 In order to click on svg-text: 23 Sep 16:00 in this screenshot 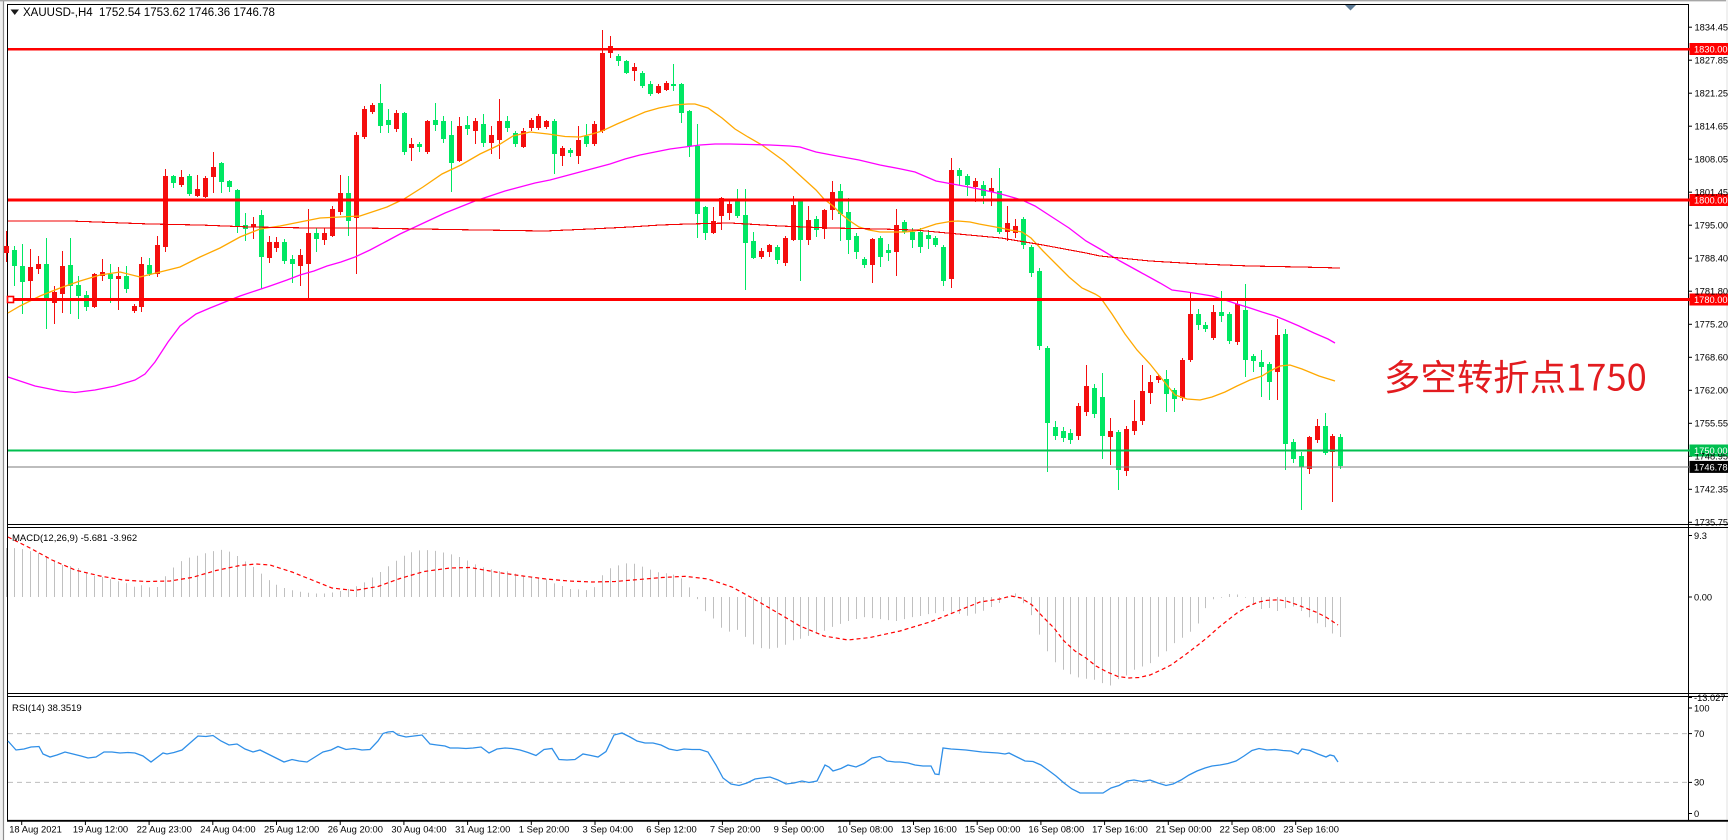, I will do `click(1311, 829)`.